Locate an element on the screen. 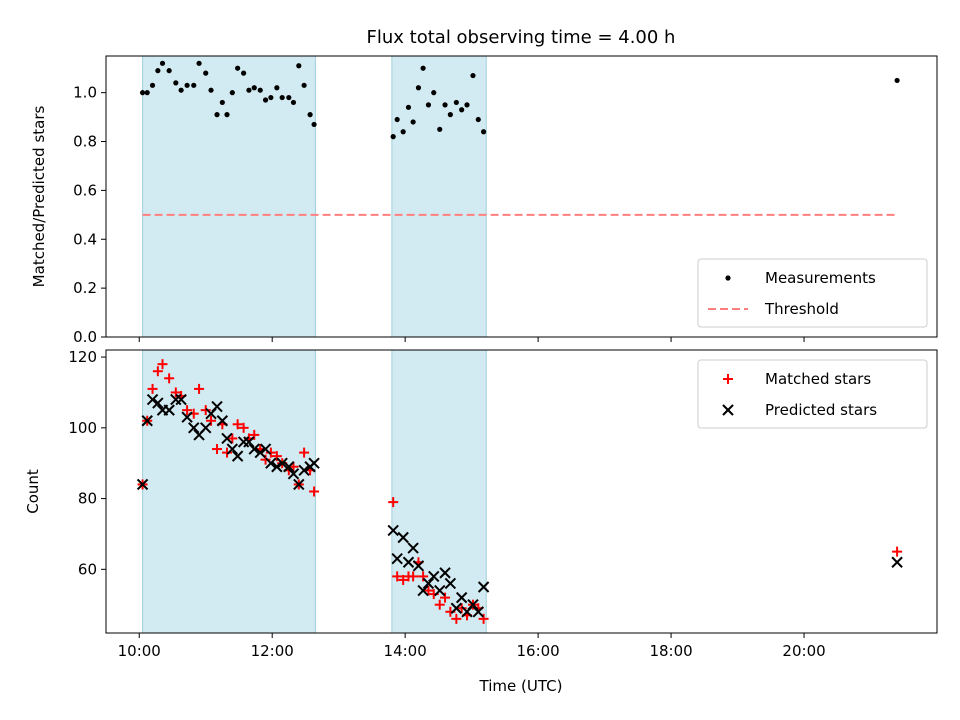 The height and width of the screenshot is (720, 960). legend-1: Matched stars Predicted stars is located at coordinates (812, 394).